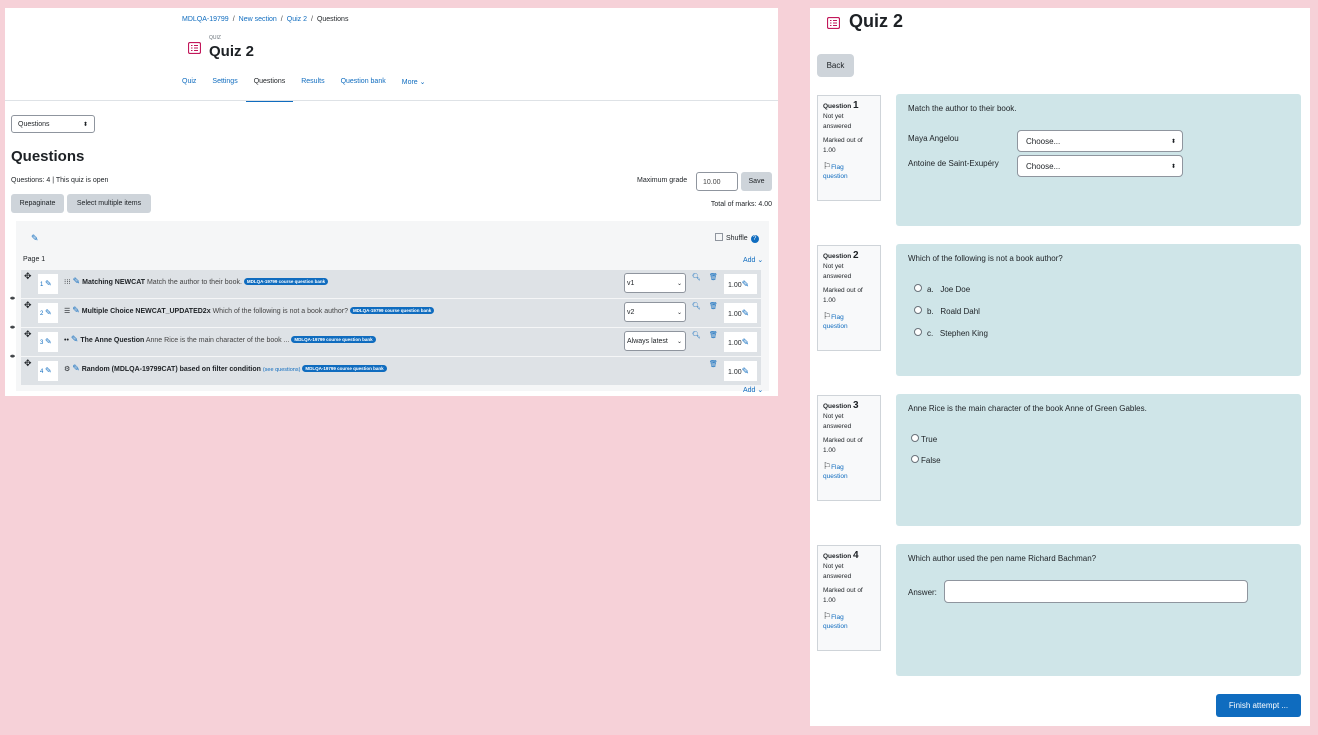  What do you see at coordinates (756, 181) in the screenshot?
I see `save-button: Save` at bounding box center [756, 181].